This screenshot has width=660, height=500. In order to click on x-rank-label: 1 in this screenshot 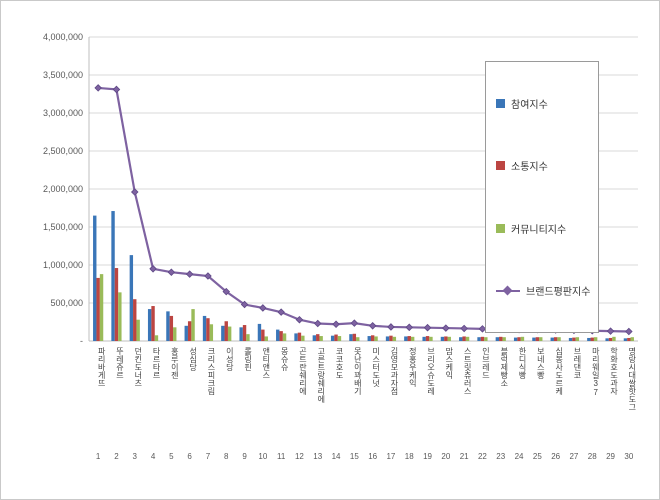, I will do `click(98, 456)`.